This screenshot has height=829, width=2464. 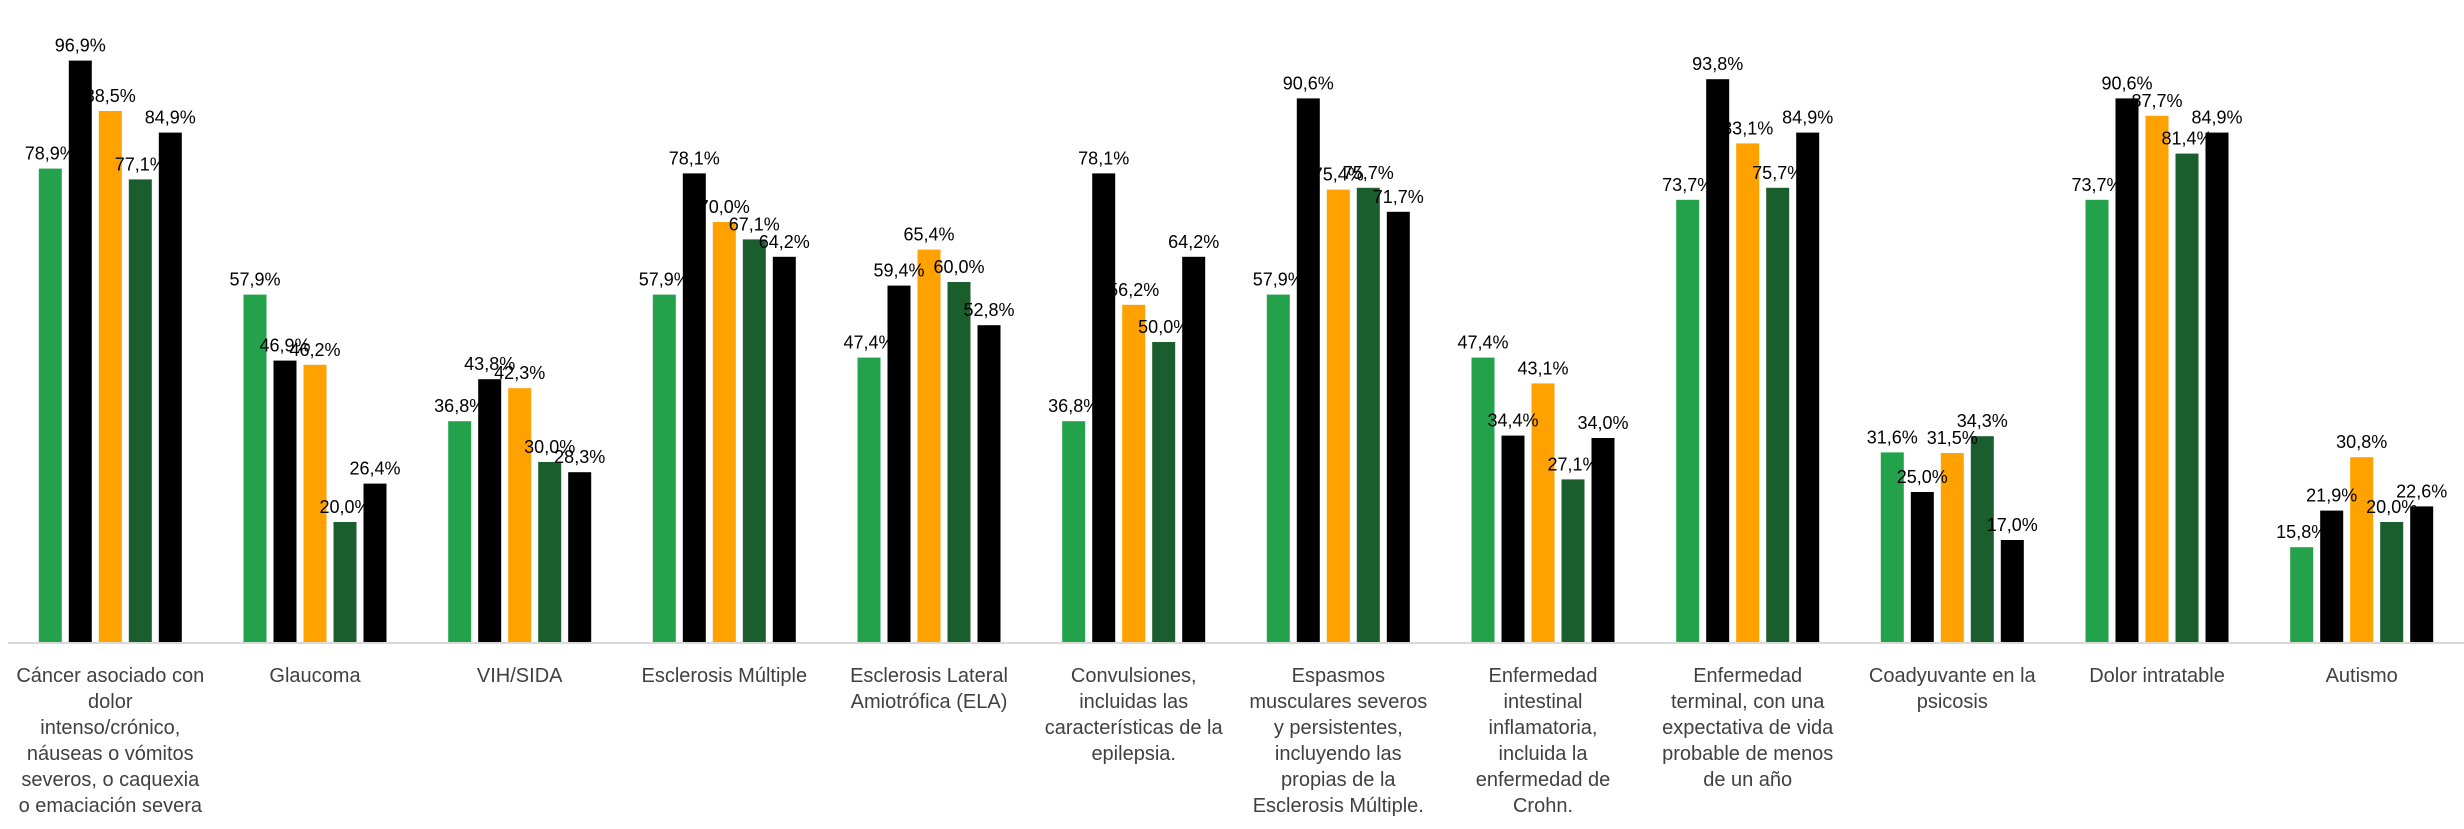 I want to click on data-label: 34,0%, so click(x=1602, y=423).